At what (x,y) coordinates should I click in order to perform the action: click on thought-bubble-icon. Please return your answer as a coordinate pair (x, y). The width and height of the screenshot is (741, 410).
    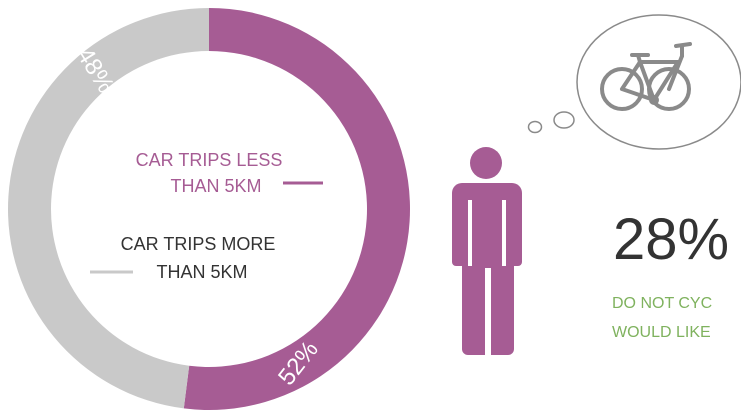
    Looking at the image, I should click on (634, 82).